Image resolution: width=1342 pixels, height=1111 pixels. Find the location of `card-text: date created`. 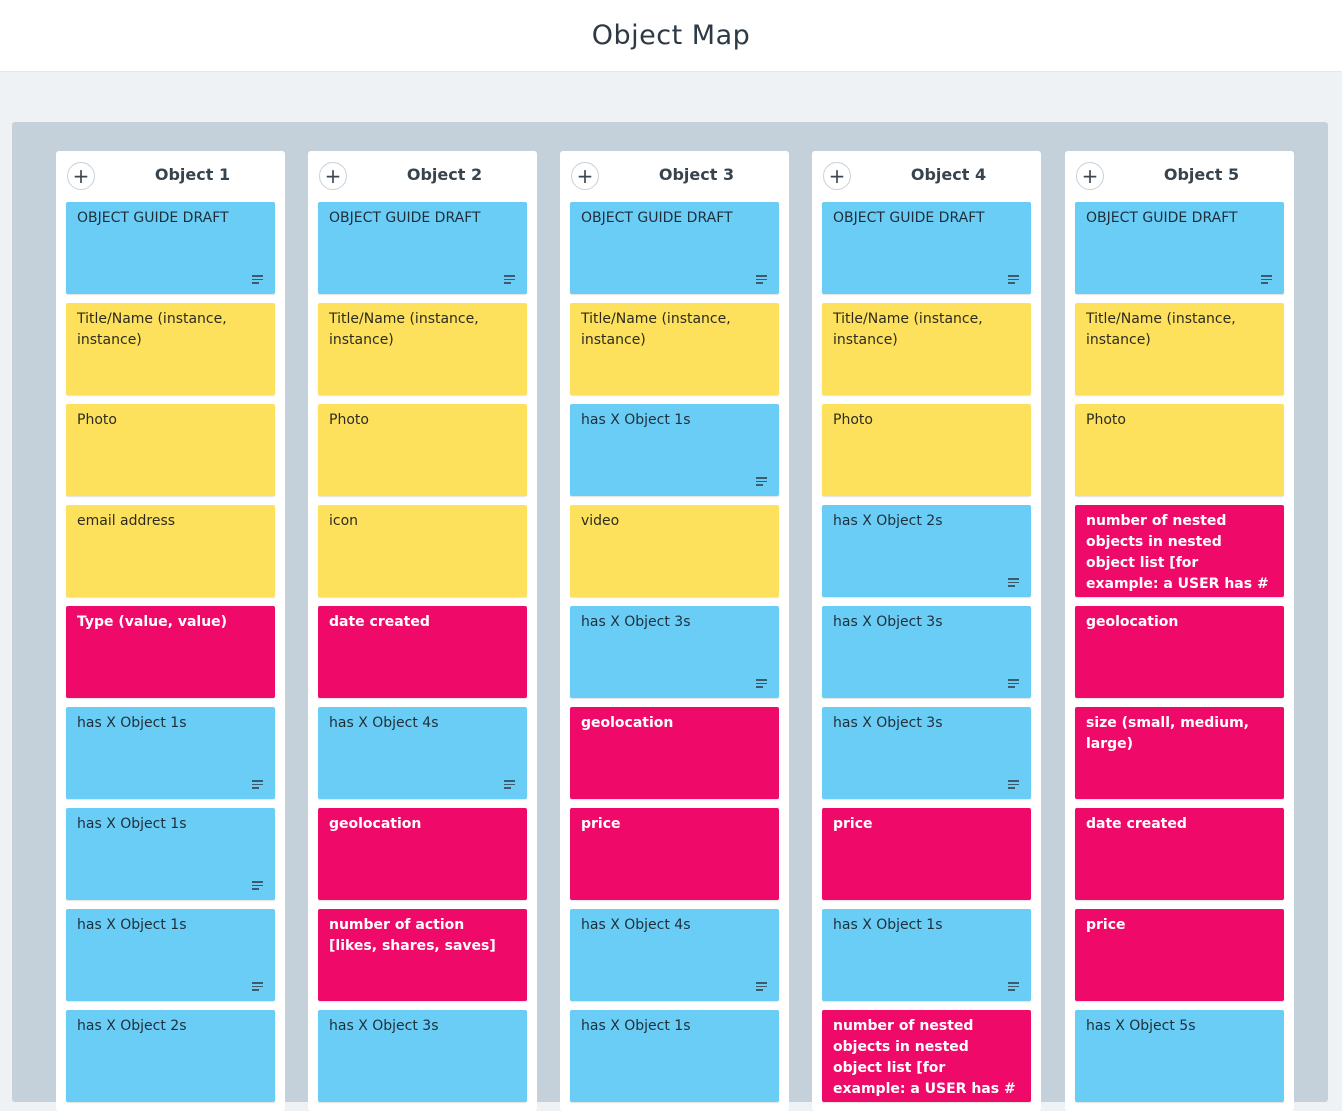

card-text: date created is located at coordinates (379, 622).